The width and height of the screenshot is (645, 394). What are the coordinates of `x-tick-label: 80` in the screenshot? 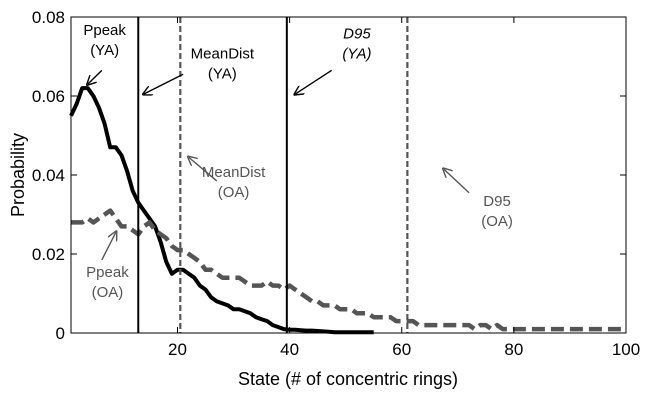 It's located at (513, 349).